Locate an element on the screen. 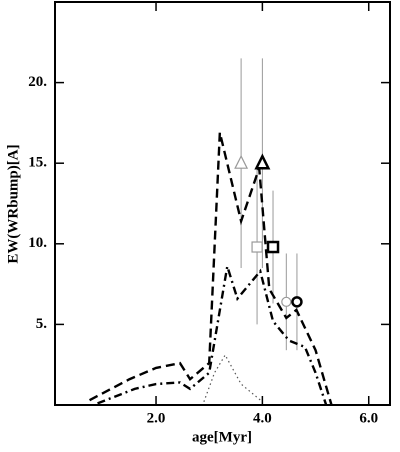  x-axis-label: age[Myr] is located at coordinates (222, 437).